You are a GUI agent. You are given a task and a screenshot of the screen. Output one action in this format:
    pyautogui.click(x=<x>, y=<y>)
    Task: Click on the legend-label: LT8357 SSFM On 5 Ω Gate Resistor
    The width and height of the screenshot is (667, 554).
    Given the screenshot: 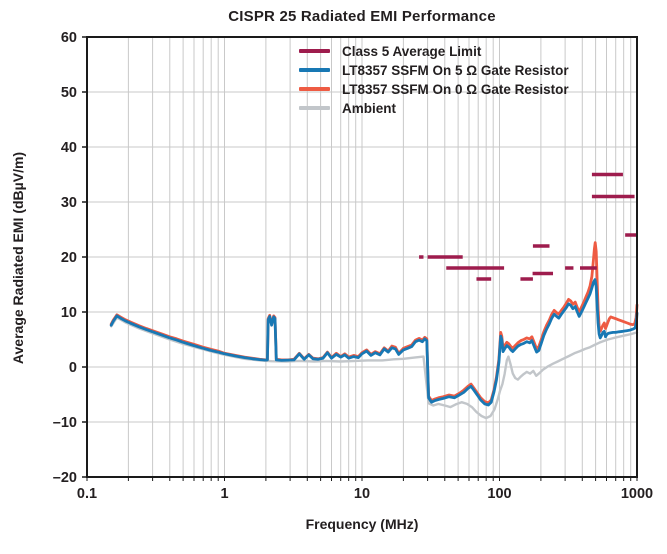 What is the action you would take?
    pyautogui.click(x=455, y=70)
    